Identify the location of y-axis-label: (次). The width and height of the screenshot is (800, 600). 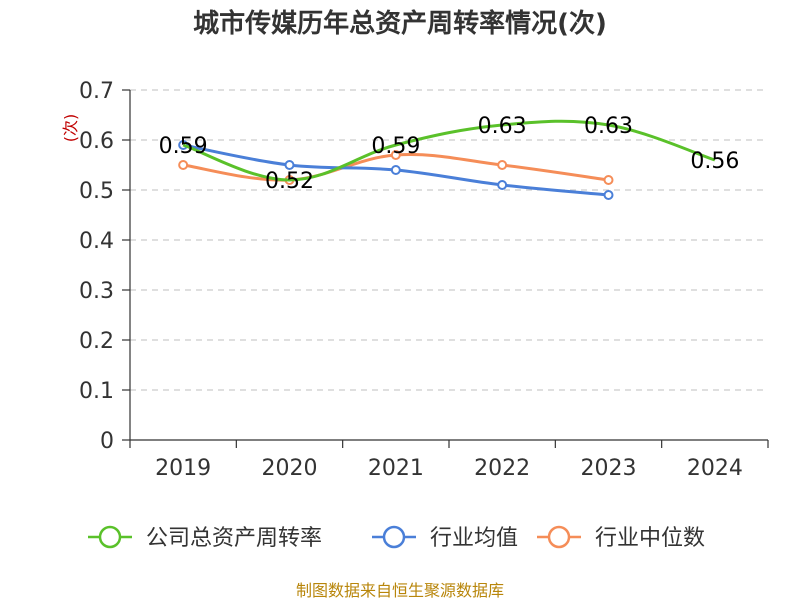
(70, 128).